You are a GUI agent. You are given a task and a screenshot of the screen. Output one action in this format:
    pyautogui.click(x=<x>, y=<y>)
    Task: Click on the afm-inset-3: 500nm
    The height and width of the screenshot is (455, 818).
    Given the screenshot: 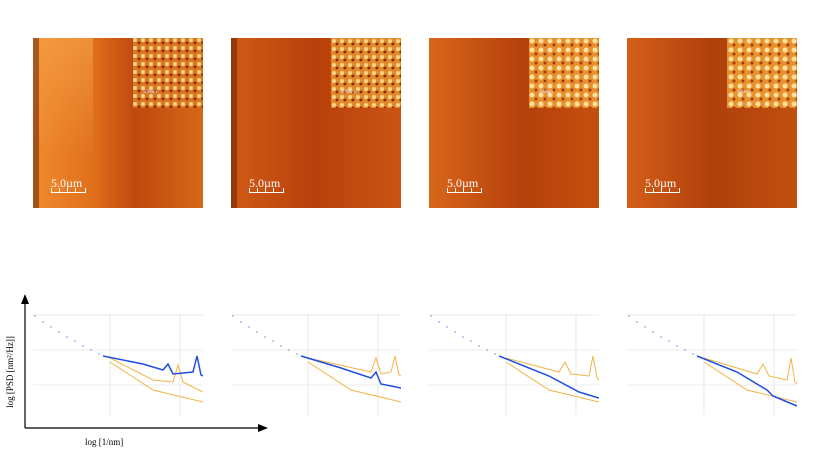 What is the action you would take?
    pyautogui.click(x=564, y=73)
    